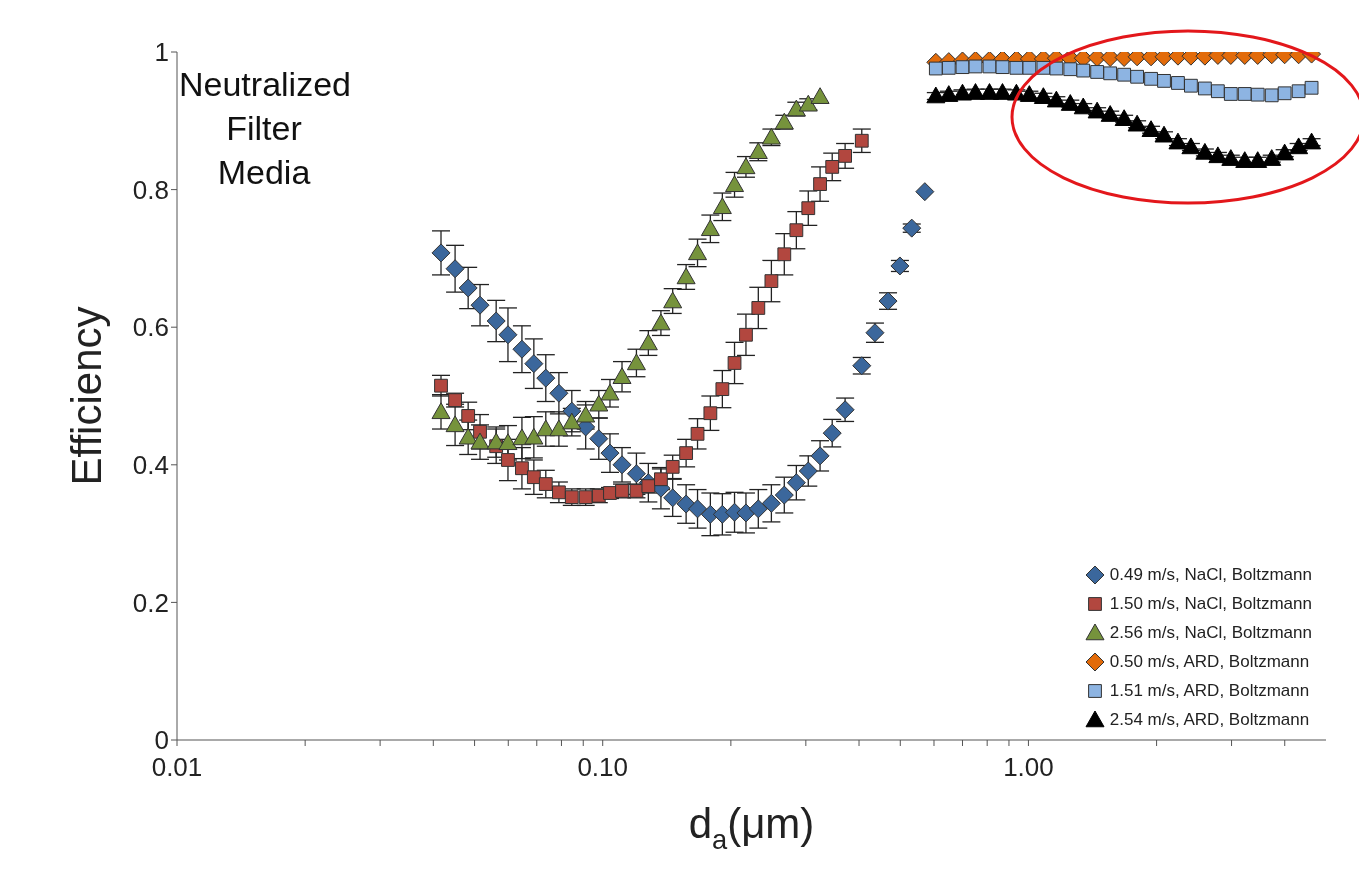  What do you see at coordinates (265, 128) in the screenshot?
I see `annotation: Neutralized Filter Media` at bounding box center [265, 128].